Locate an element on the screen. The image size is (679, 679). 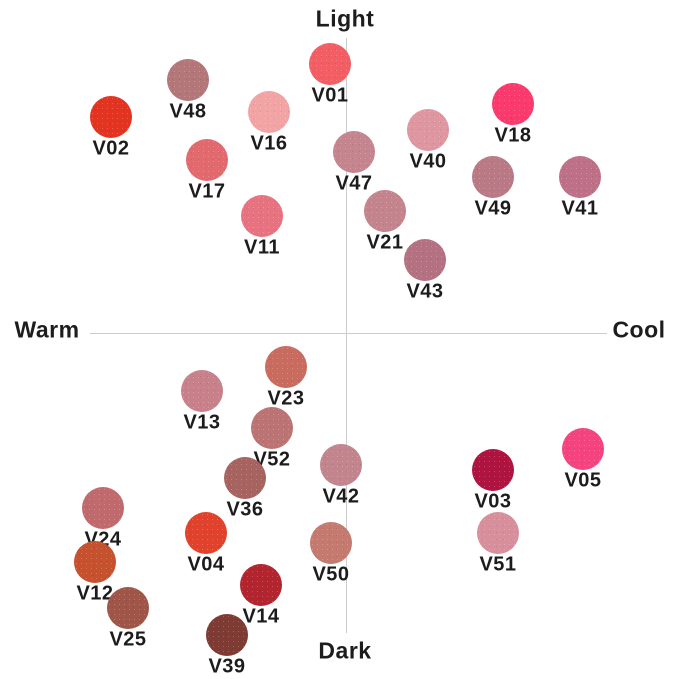
shade-swatch-v25 is located at coordinates (128, 608).